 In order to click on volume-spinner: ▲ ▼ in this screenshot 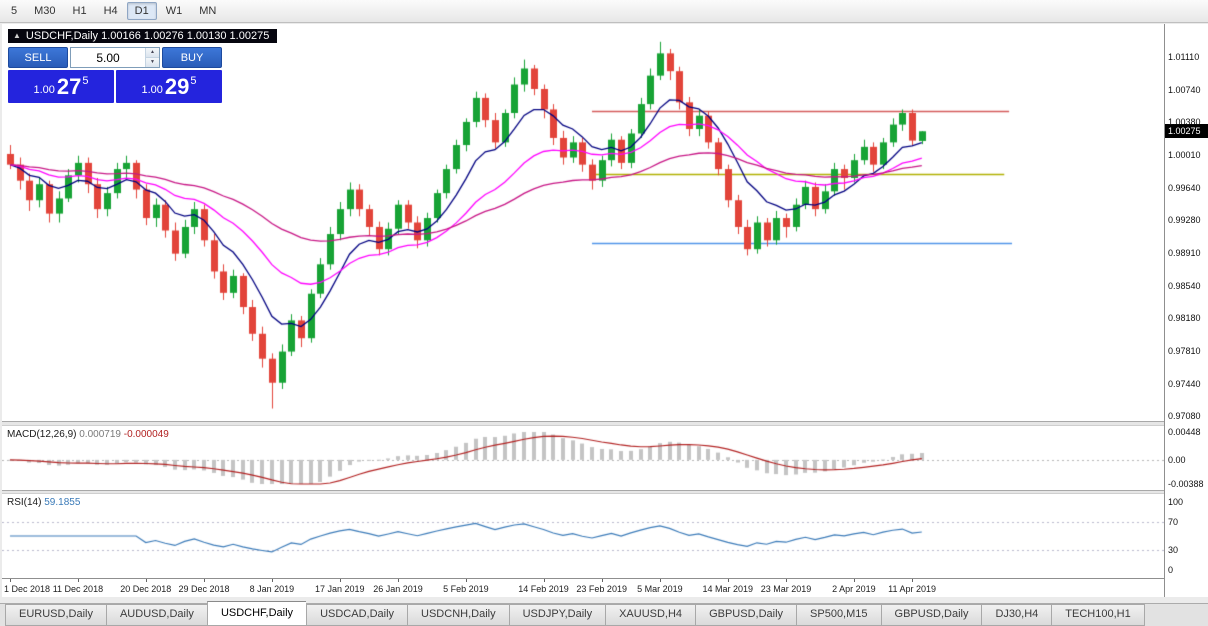, I will do `click(115, 57)`.